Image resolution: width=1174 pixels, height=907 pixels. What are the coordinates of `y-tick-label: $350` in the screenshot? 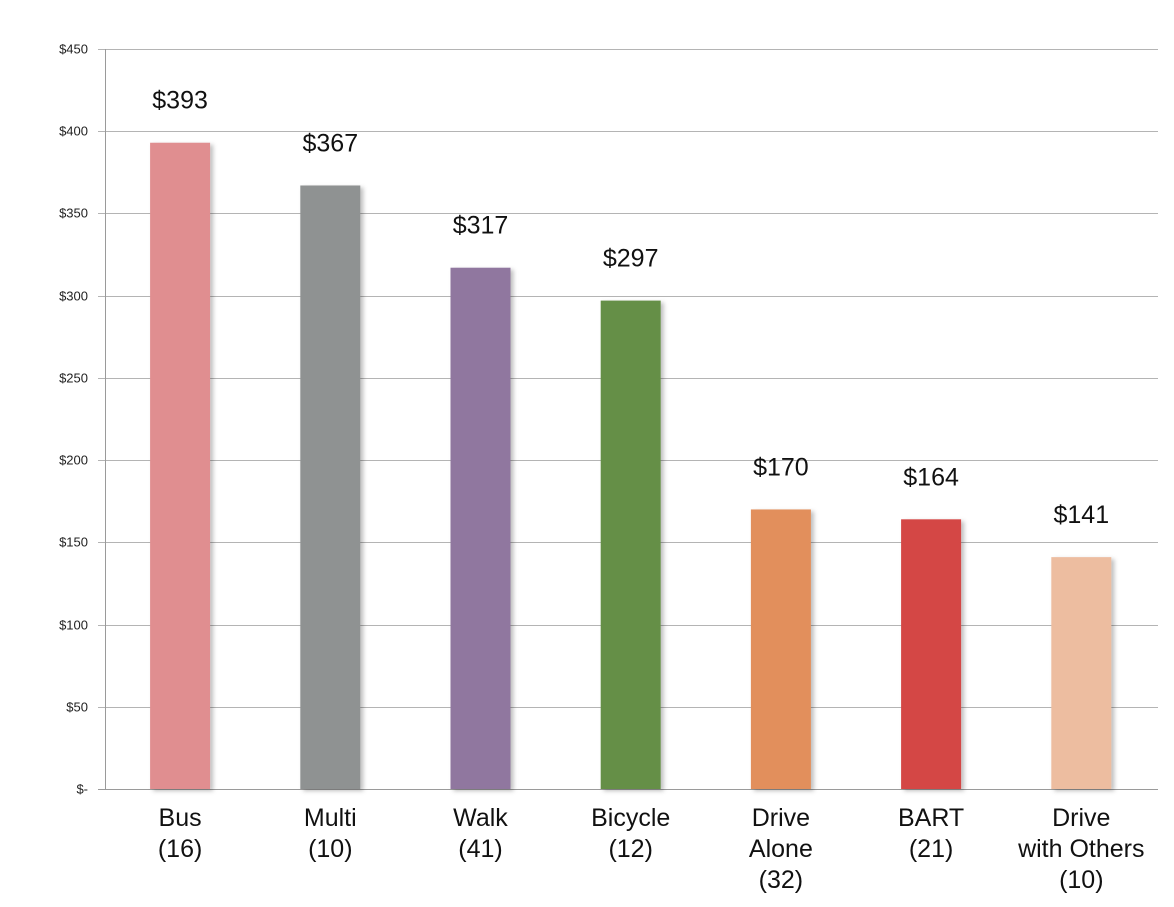 It's located at (73, 213).